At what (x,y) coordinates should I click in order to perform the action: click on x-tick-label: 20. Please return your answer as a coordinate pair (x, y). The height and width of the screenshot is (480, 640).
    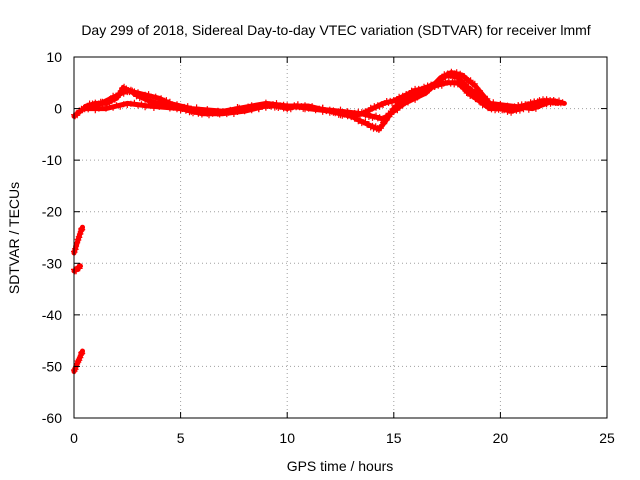
    Looking at the image, I should click on (501, 438).